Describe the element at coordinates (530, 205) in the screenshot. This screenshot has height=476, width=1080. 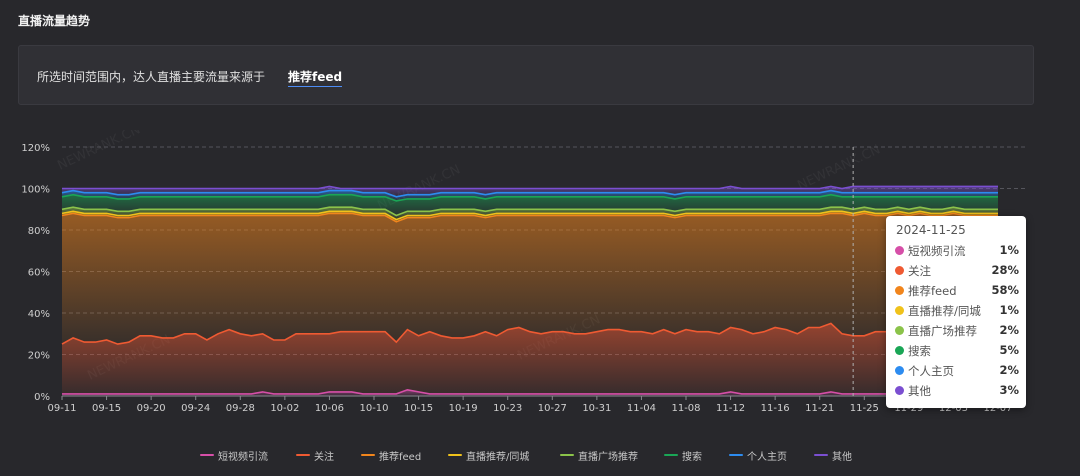
I see `area-搜索` at that location.